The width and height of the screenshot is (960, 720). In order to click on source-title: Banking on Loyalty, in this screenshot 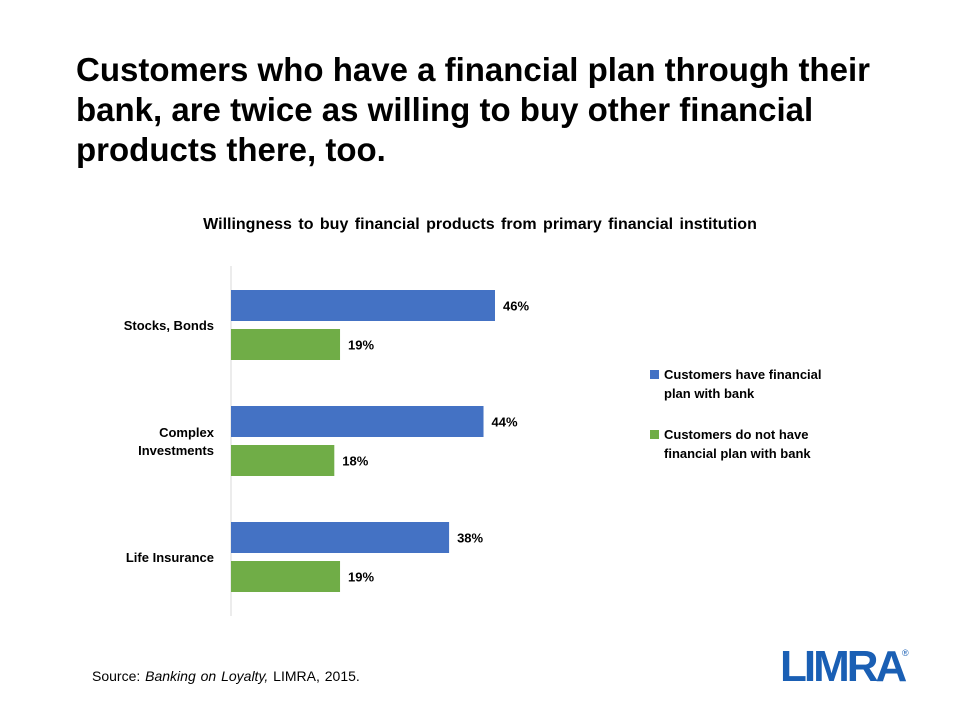, I will do `click(207, 676)`.